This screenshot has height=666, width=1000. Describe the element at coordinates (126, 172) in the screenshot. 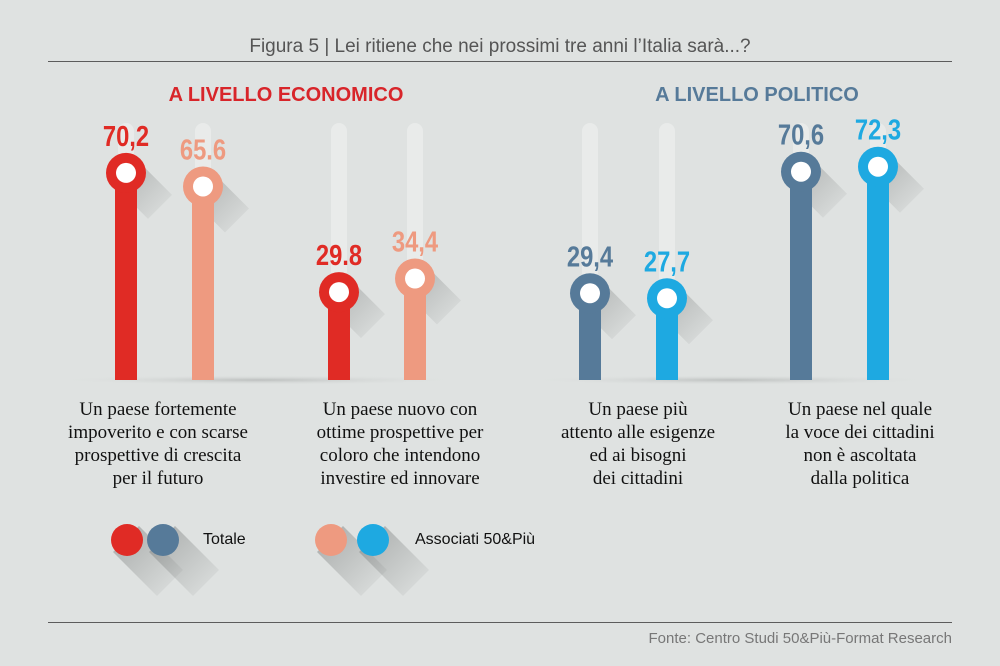

I see `marker-dot-p0-c0-s0` at that location.